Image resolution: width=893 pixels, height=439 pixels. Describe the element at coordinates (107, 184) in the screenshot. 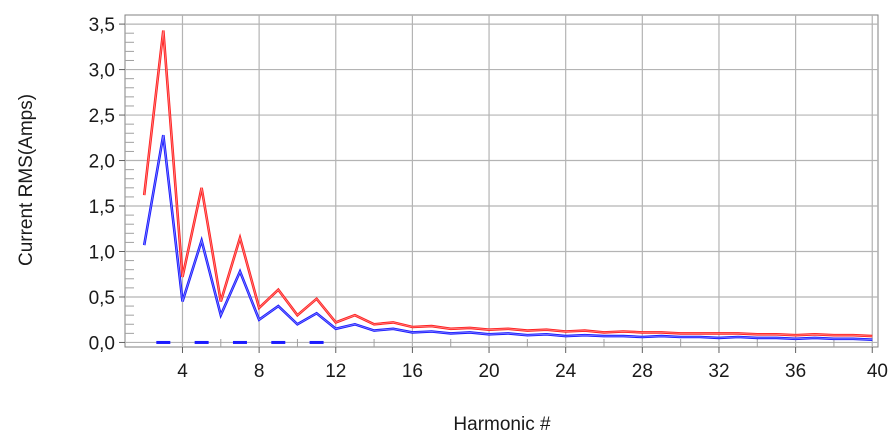

I see `y-tick-labels: 0,0 0,5 1,0 1,5 2,0 2,5 3,0 3,5` at that location.